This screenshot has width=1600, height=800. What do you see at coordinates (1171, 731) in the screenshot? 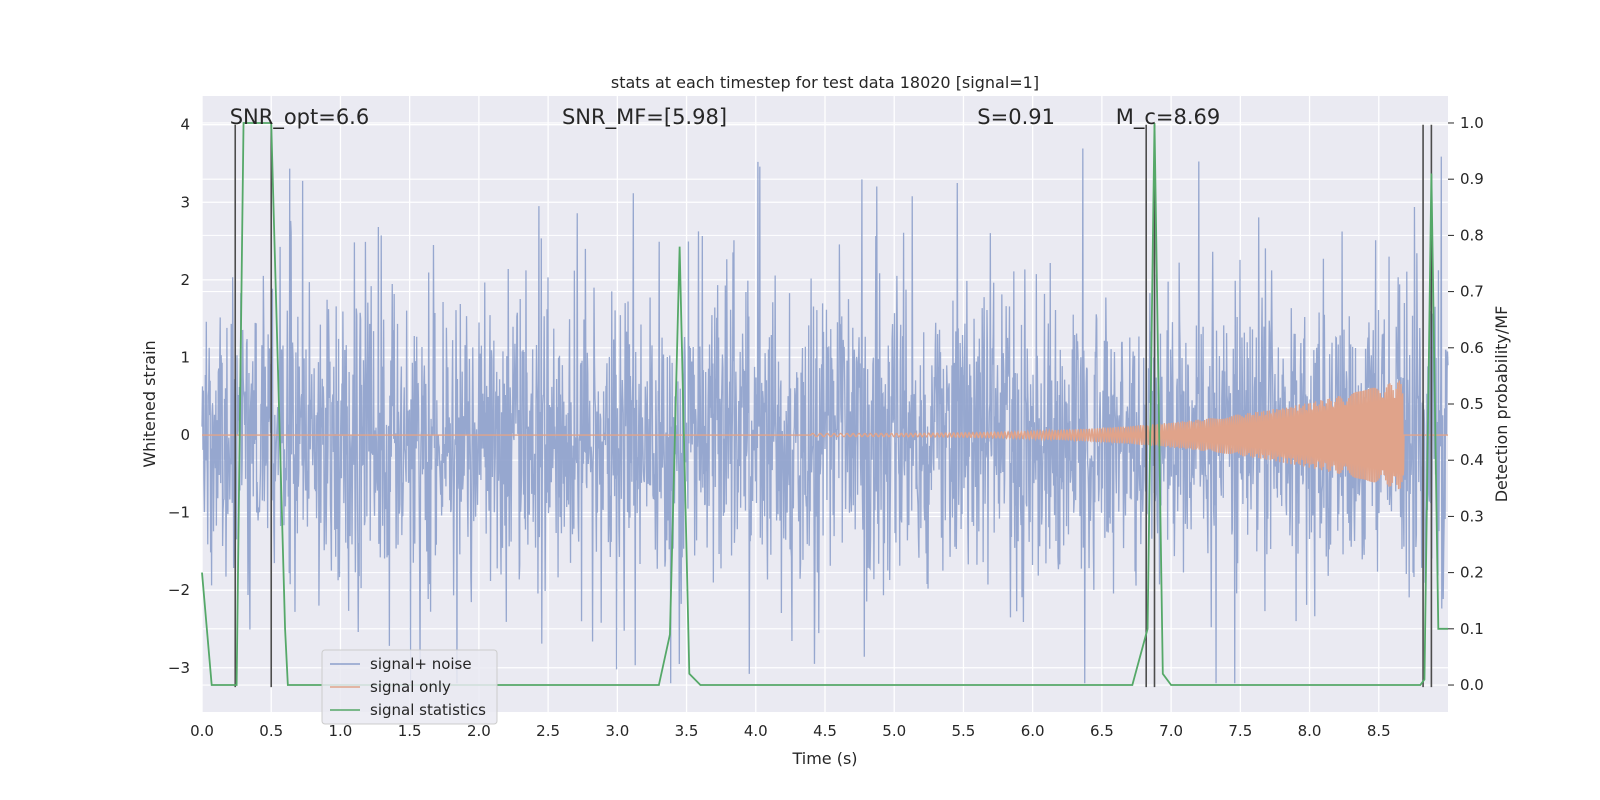
I see `x-tick-label: 7.0` at bounding box center [1171, 731].